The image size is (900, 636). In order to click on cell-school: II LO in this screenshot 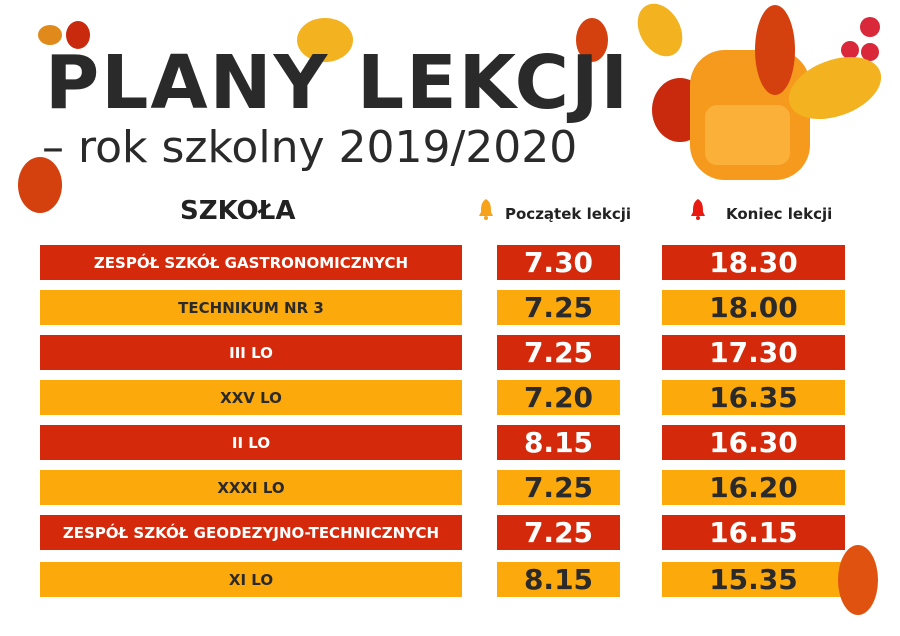, I will do `click(251, 442)`.